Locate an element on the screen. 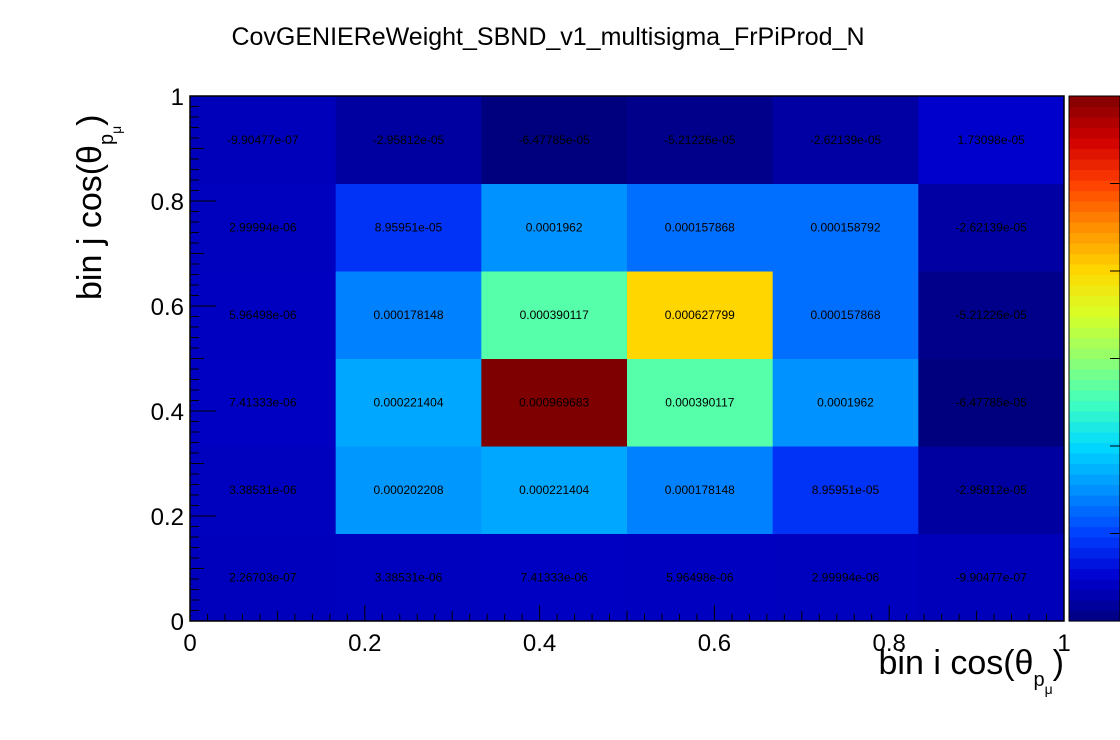  heatmap-cell-label: 0.000202208 is located at coordinates (408, 490).